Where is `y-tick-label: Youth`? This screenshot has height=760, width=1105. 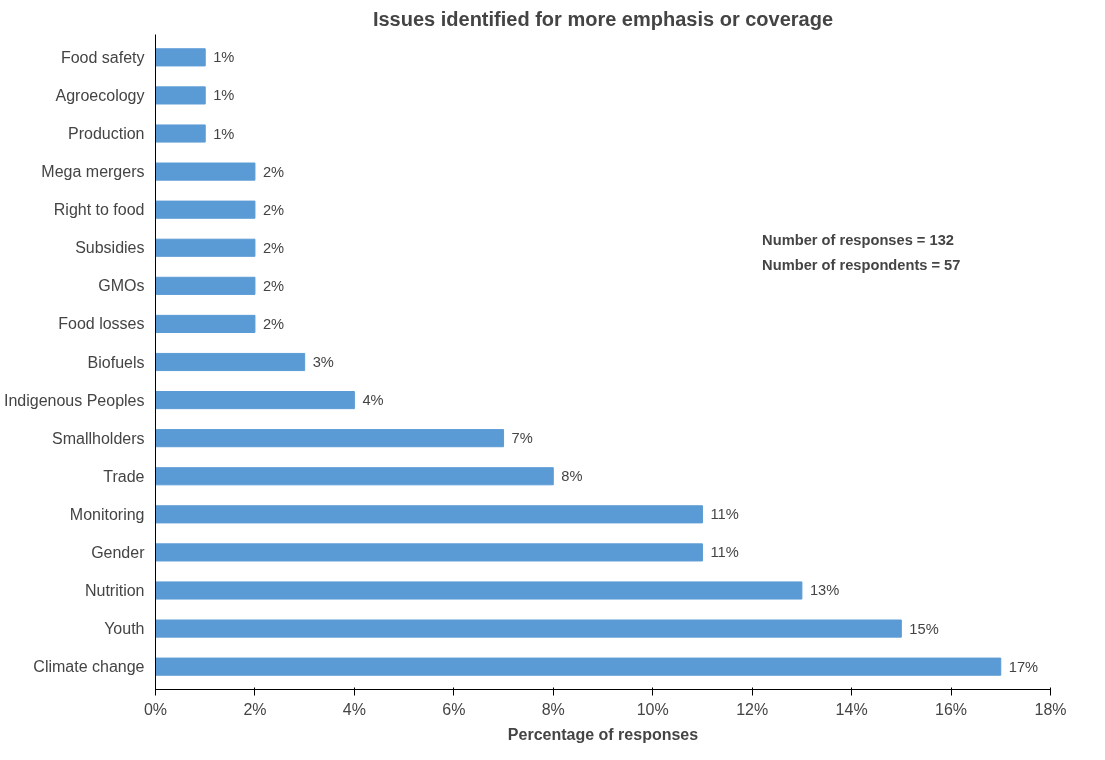
y-tick-label: Youth is located at coordinates (124, 629).